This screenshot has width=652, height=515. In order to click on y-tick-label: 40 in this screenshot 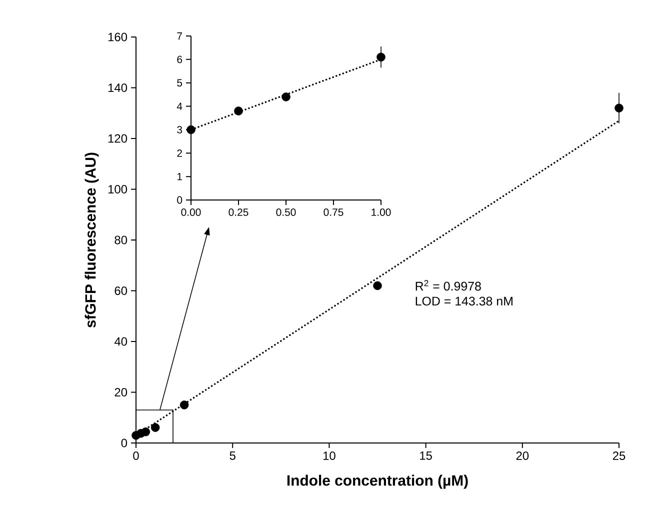, I will do `click(121, 341)`.